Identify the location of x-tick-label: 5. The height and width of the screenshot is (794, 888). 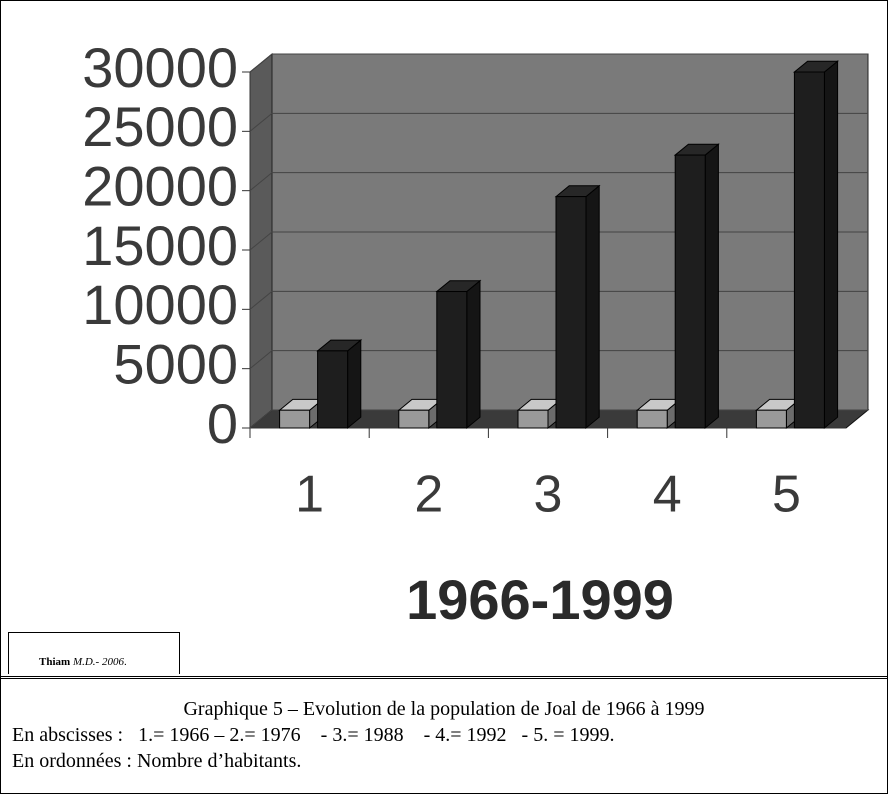
(786, 495).